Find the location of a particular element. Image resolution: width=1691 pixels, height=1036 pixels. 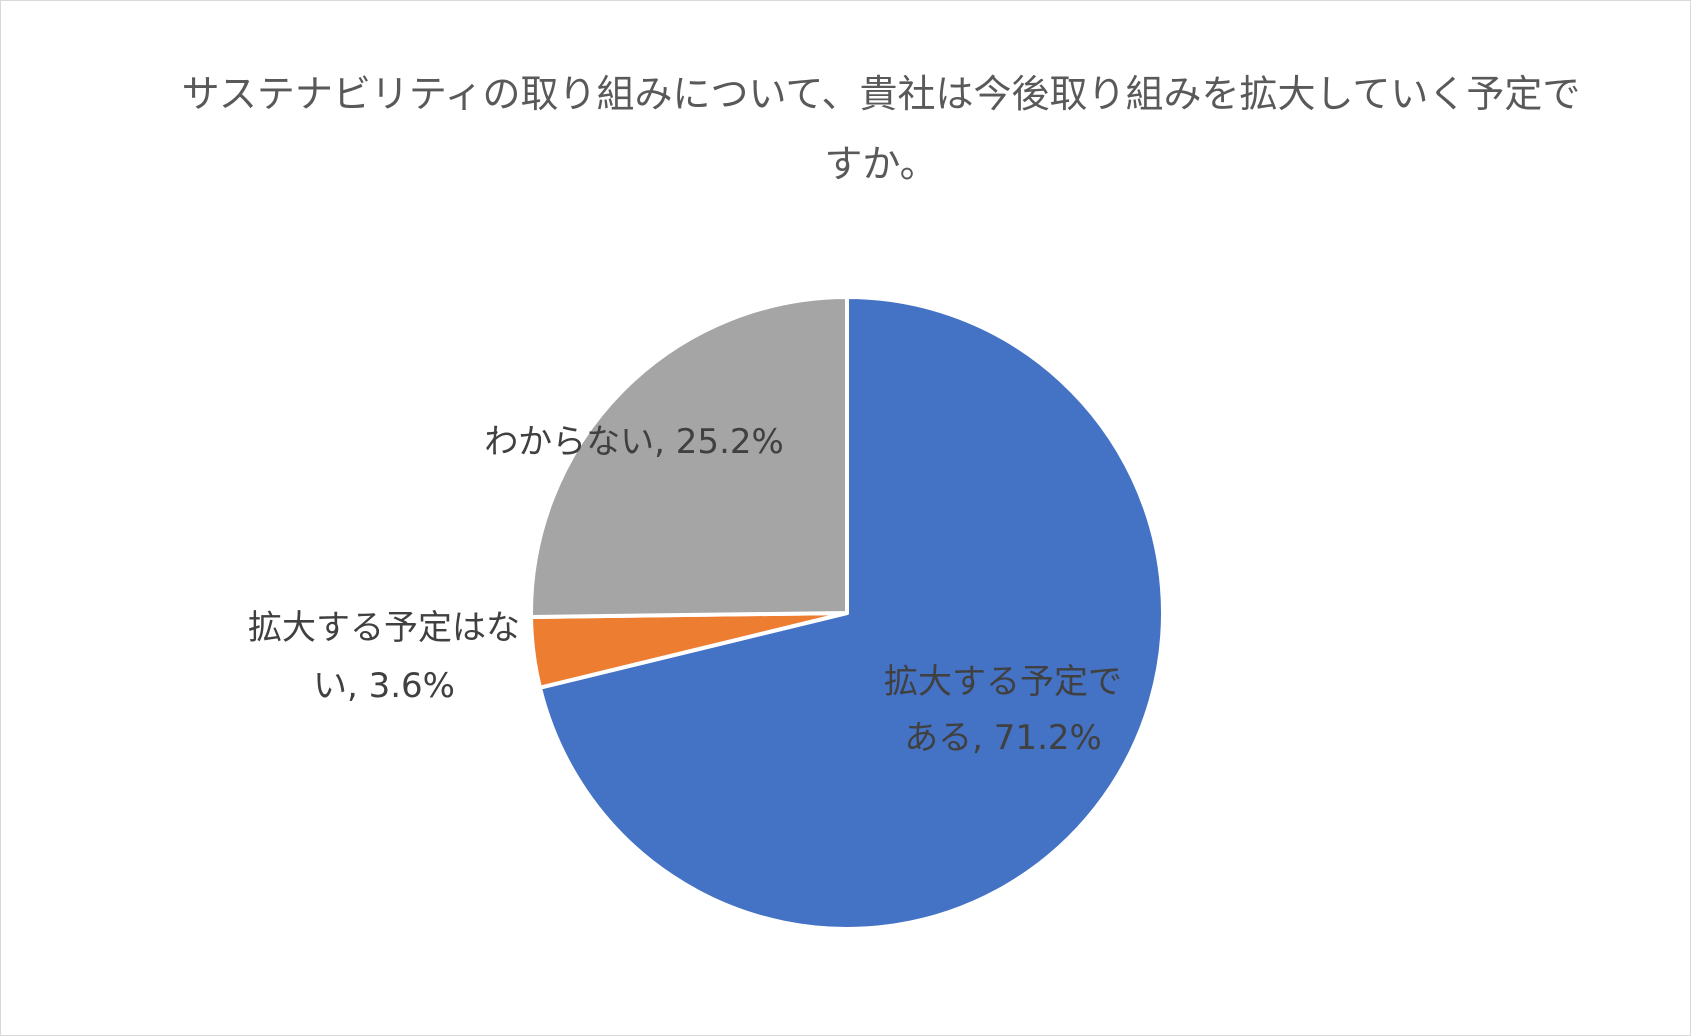

slice-expand-yes-label: 拡大する予定である, 71.2% is located at coordinates (1003, 710).